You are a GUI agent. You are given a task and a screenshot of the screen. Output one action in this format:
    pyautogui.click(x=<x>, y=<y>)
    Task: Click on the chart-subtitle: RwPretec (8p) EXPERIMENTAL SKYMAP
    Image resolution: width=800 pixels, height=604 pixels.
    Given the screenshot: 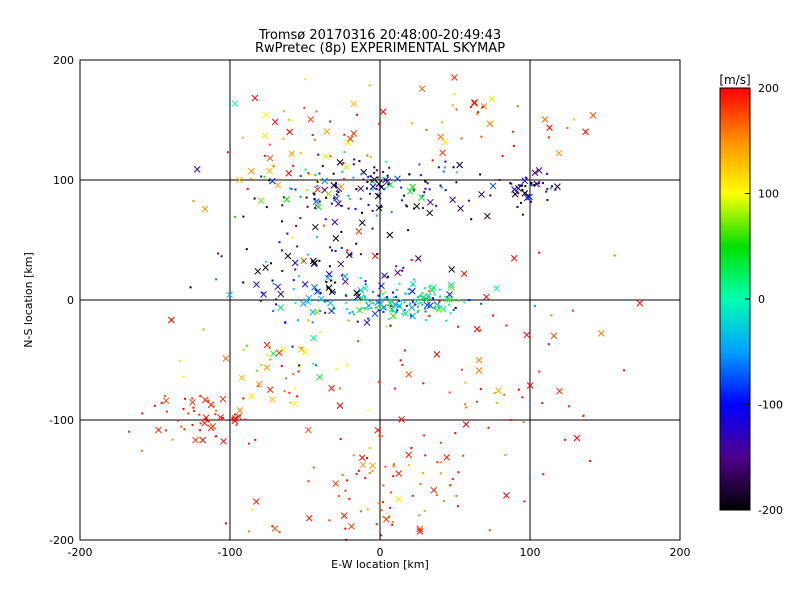 What is the action you would take?
    pyautogui.click(x=380, y=48)
    